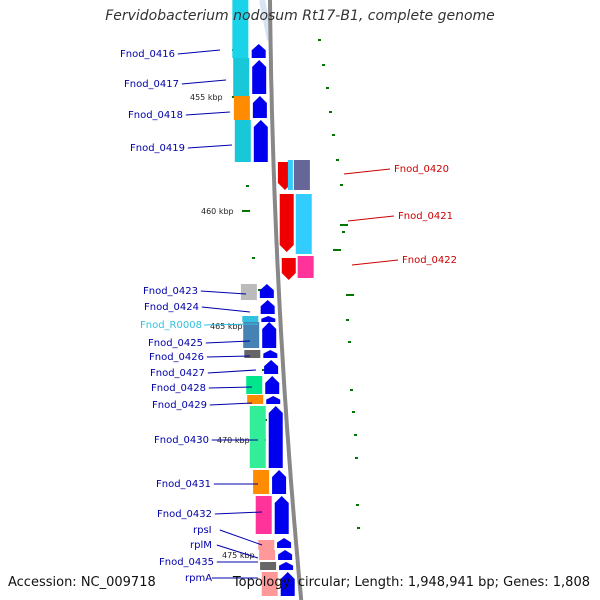 This screenshot has height=600, width=600. What do you see at coordinates (177, 373) in the screenshot?
I see `gene-label: Fnod_0427` at bounding box center [177, 373].